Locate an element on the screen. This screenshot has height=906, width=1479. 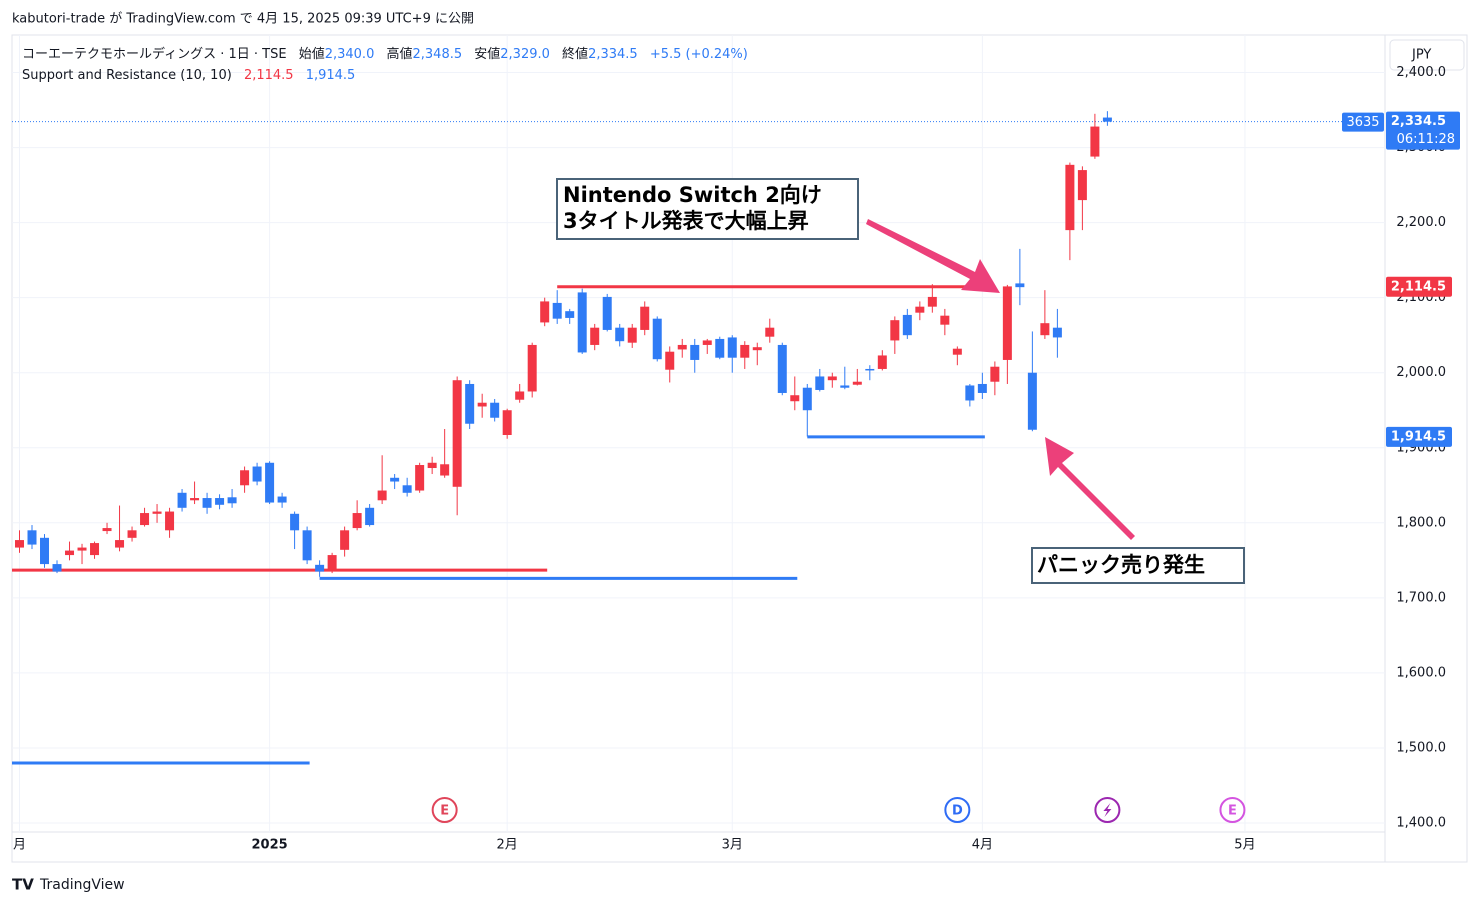
l-label: 安値 is located at coordinates (487, 54).